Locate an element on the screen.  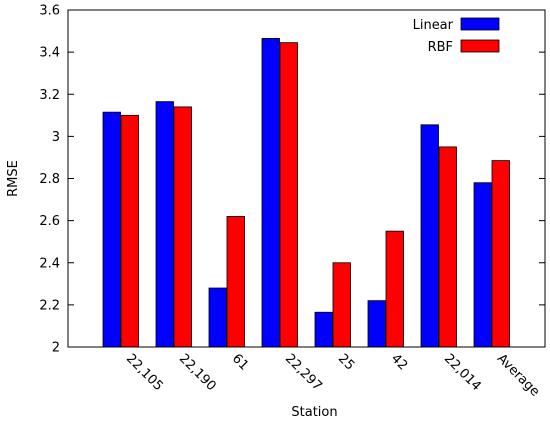
y-tick-label: 2.4 is located at coordinates (49, 263).